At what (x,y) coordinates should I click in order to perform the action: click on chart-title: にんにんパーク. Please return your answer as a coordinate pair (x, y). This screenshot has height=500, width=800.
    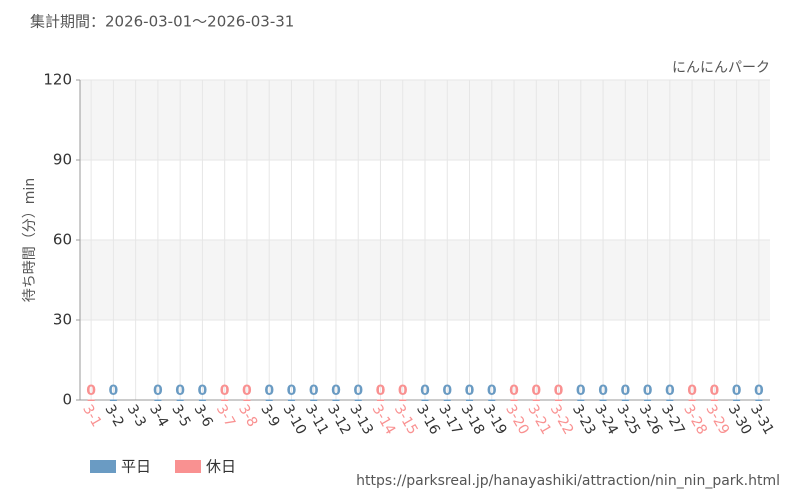
    Looking at the image, I should click on (721, 68).